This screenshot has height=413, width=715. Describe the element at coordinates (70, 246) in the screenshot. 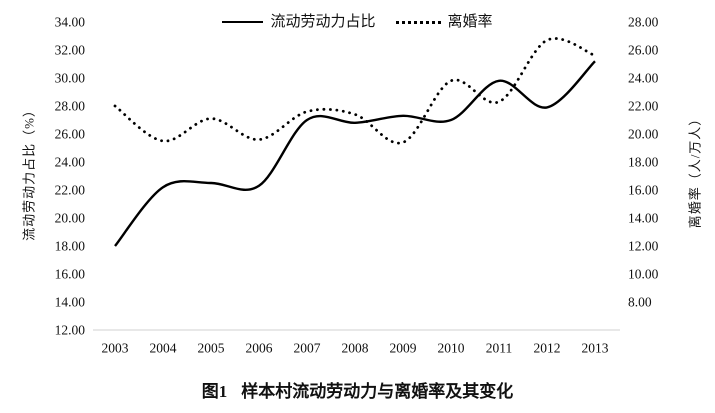

I see `left-axis-tick-label: 18.00` at that location.